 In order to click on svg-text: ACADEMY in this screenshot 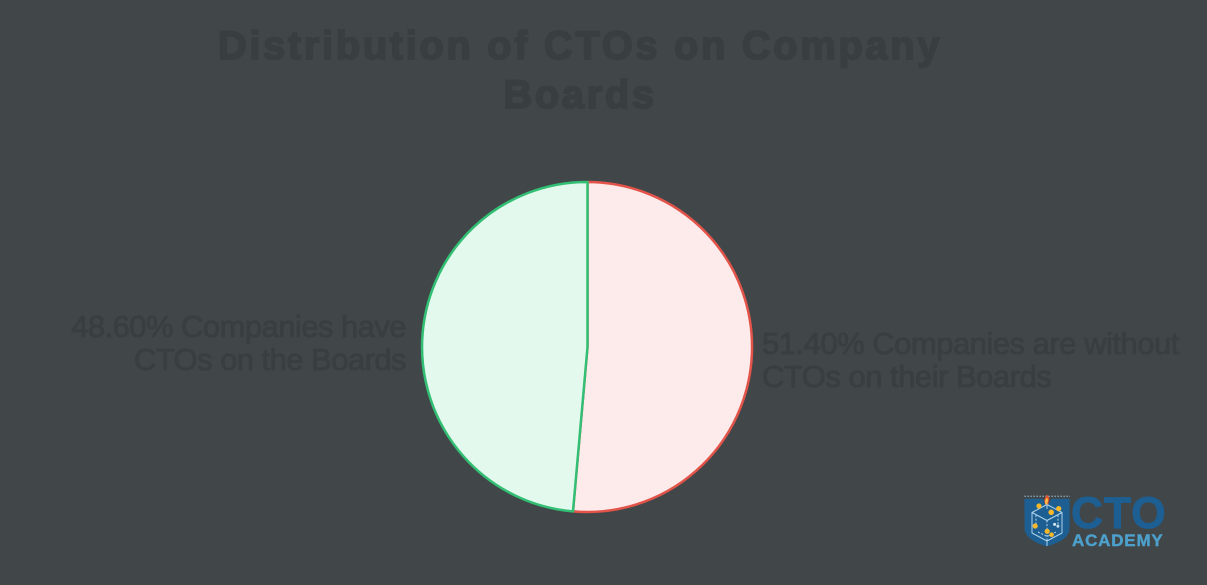, I will do `click(1118, 540)`.